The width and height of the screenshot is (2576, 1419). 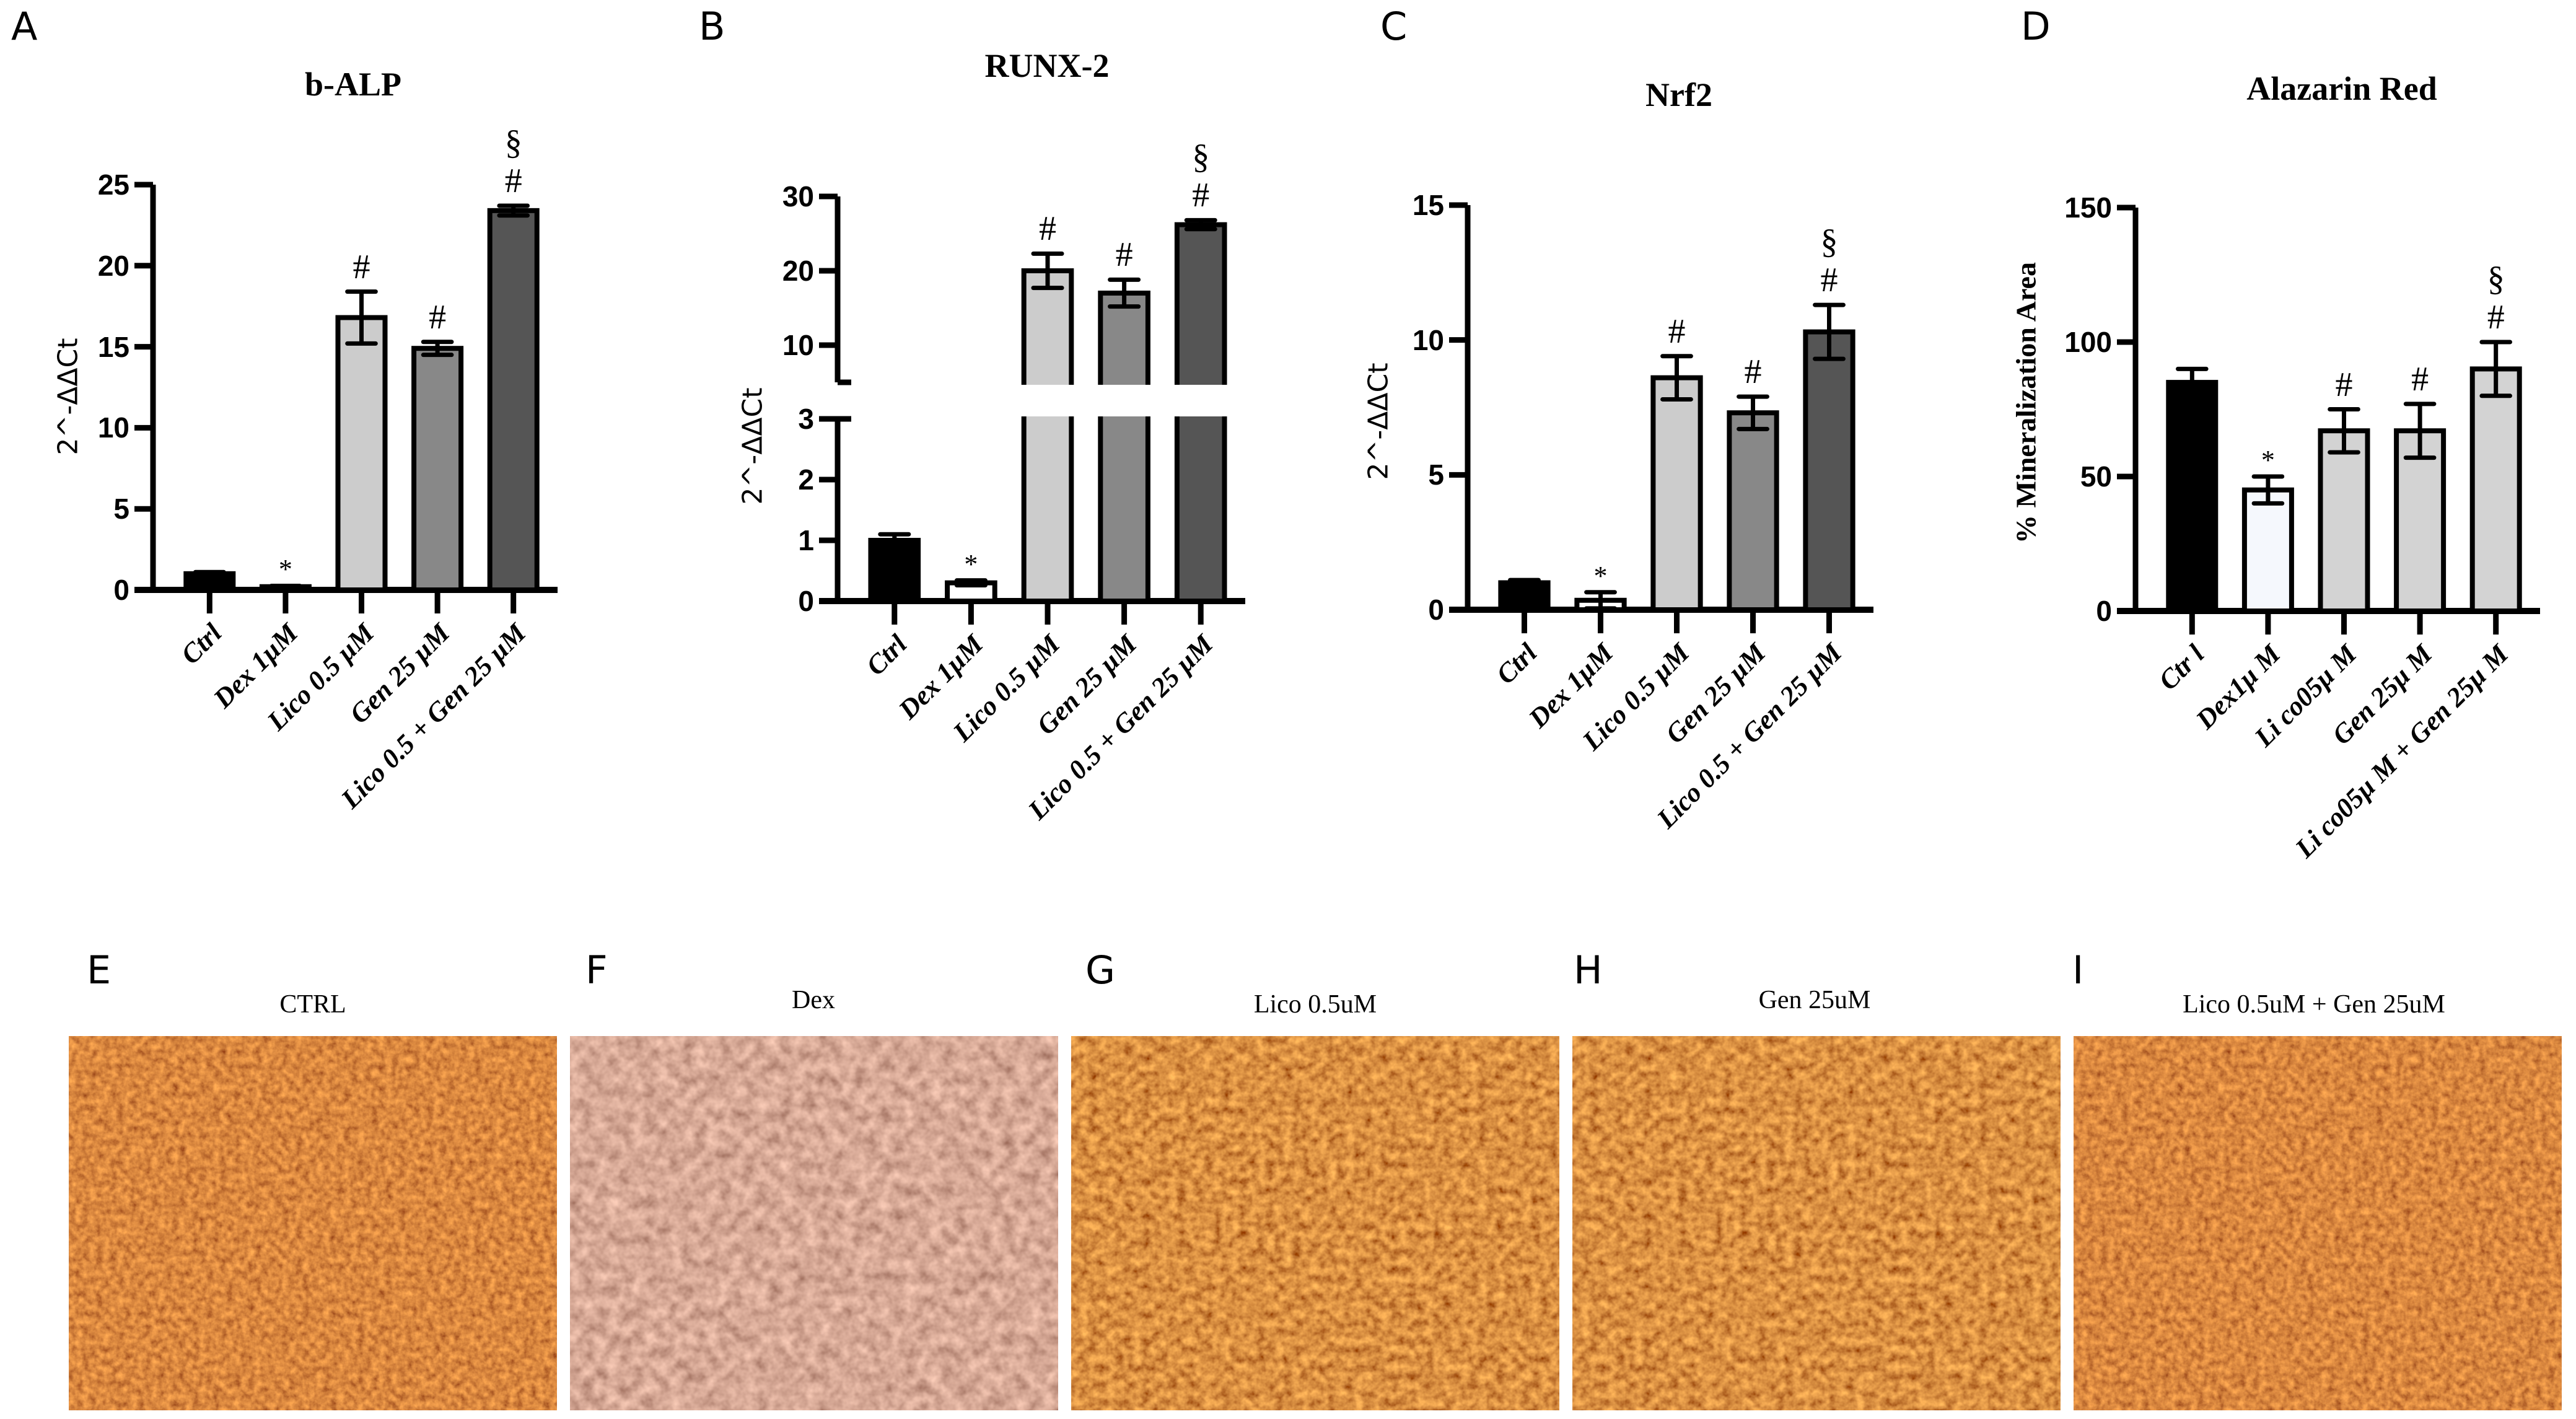 What do you see at coordinates (113, 185) in the screenshot?
I see `y-tick-label: 25` at bounding box center [113, 185].